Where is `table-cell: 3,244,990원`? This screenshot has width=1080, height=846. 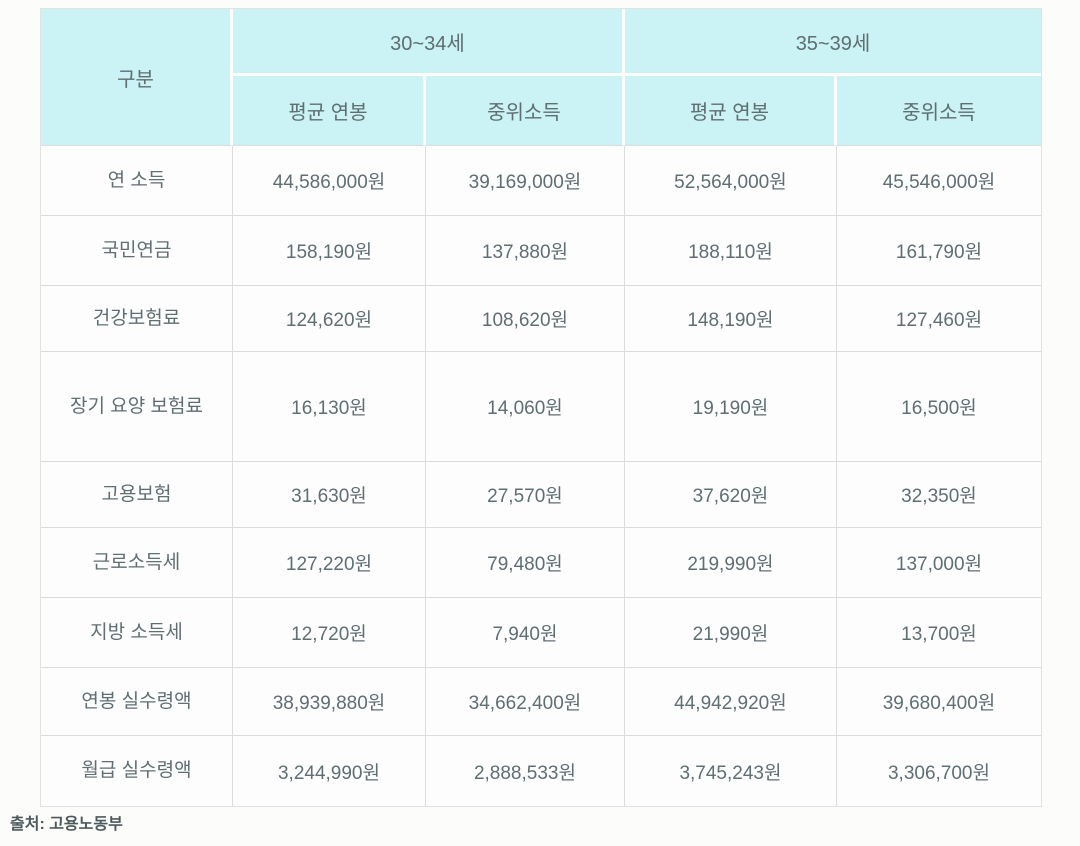
table-cell: 3,244,990원 is located at coordinates (329, 771).